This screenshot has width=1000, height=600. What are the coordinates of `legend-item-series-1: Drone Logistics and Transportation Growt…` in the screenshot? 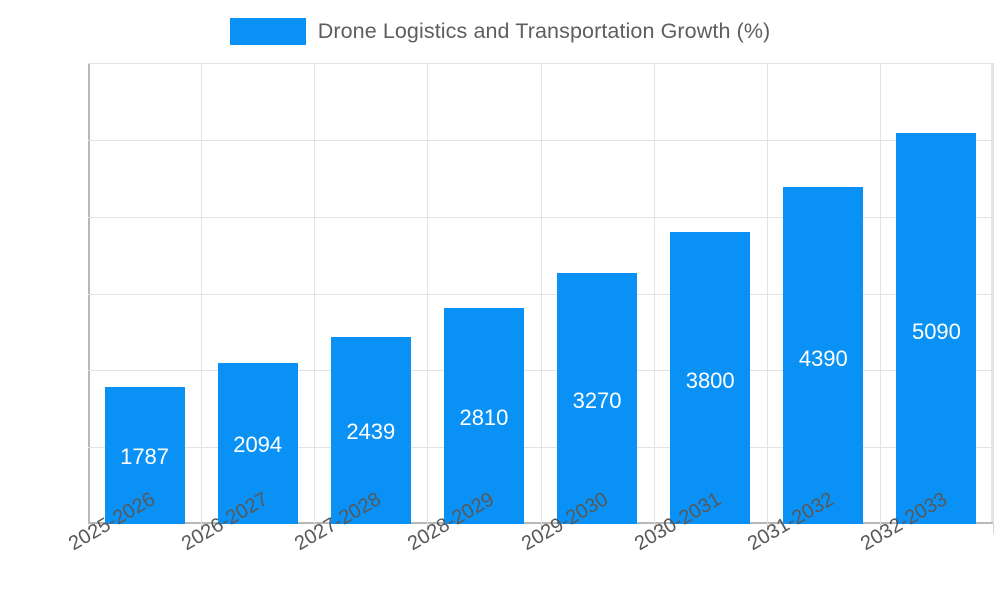 It's located at (500, 31).